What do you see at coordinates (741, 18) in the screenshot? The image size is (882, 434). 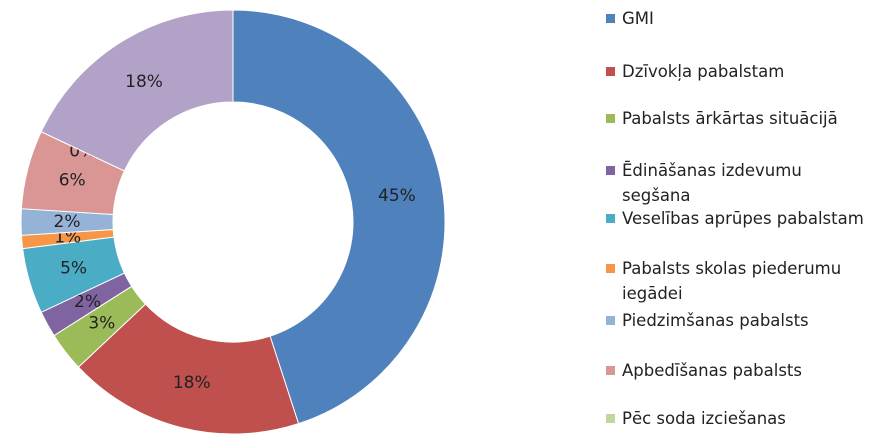 I see `legend-item: GMI` at bounding box center [741, 18].